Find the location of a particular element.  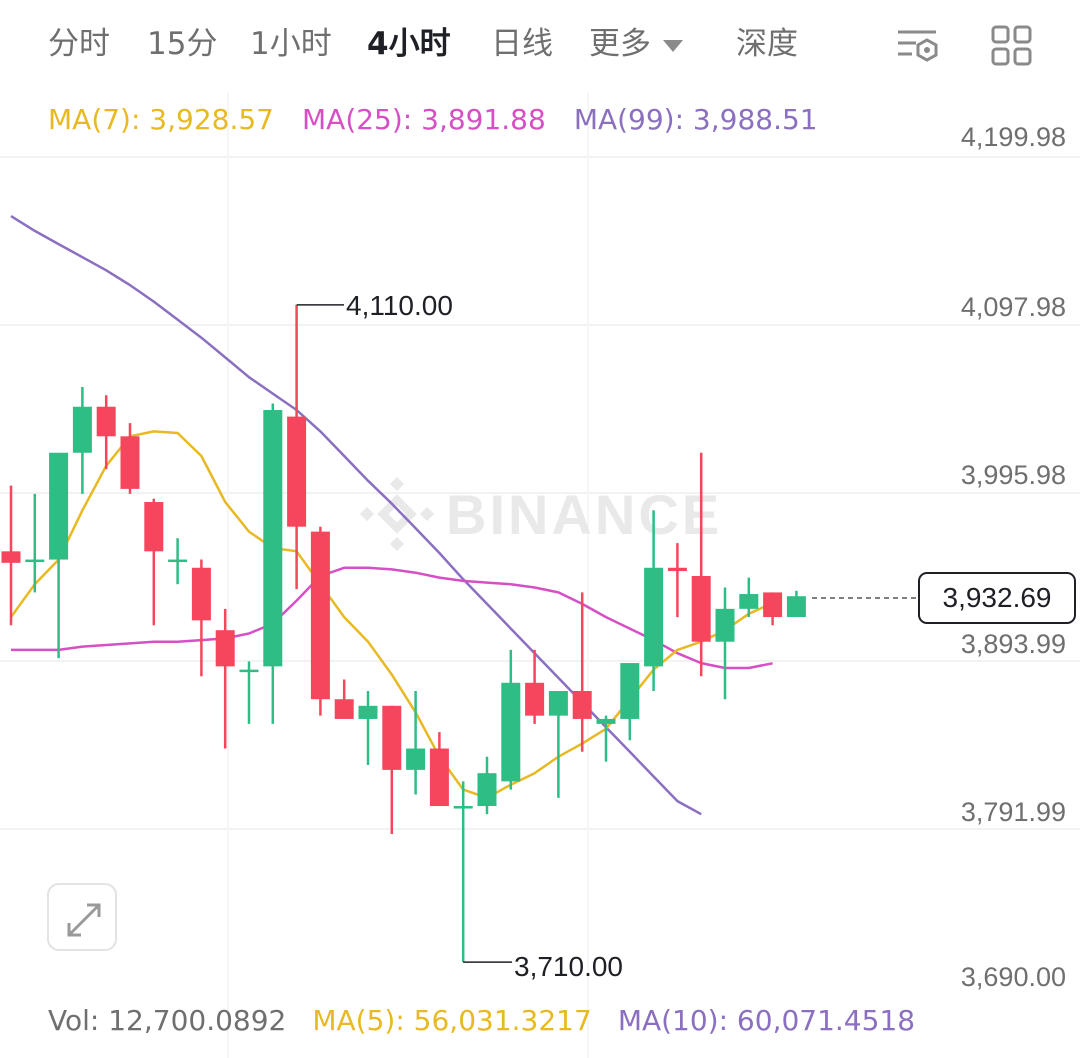

binance-logo-icon is located at coordinates (397, 514).